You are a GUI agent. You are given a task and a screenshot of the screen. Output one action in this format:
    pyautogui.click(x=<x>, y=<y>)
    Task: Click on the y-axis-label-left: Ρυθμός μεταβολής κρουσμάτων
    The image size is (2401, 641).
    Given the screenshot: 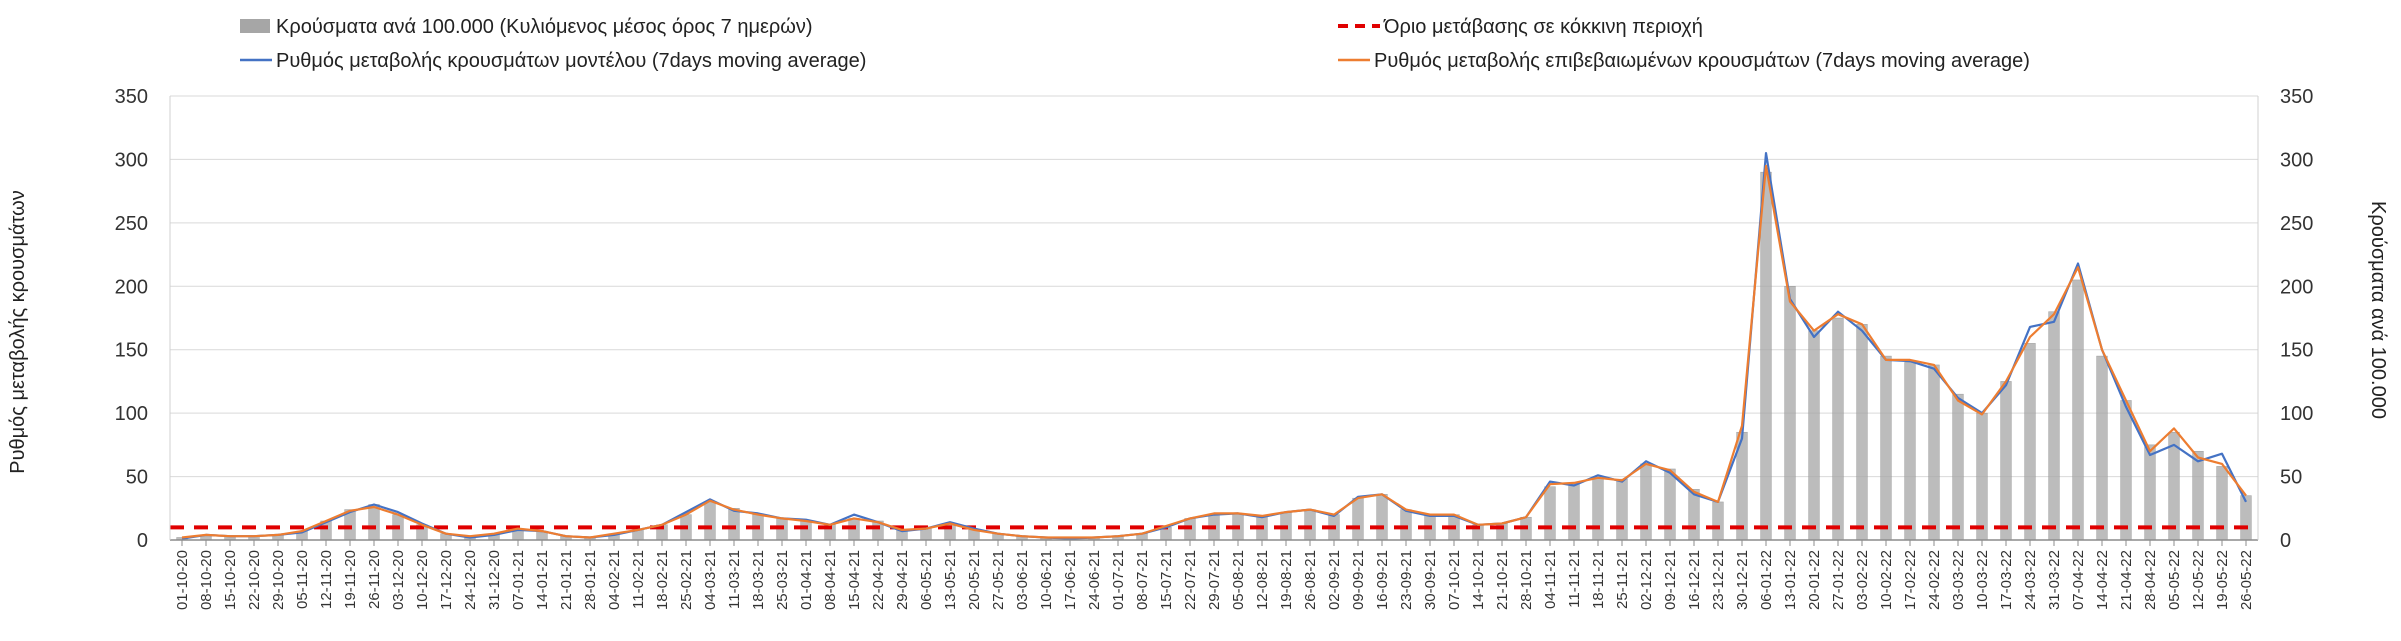 What is the action you would take?
    pyautogui.click(x=18, y=332)
    